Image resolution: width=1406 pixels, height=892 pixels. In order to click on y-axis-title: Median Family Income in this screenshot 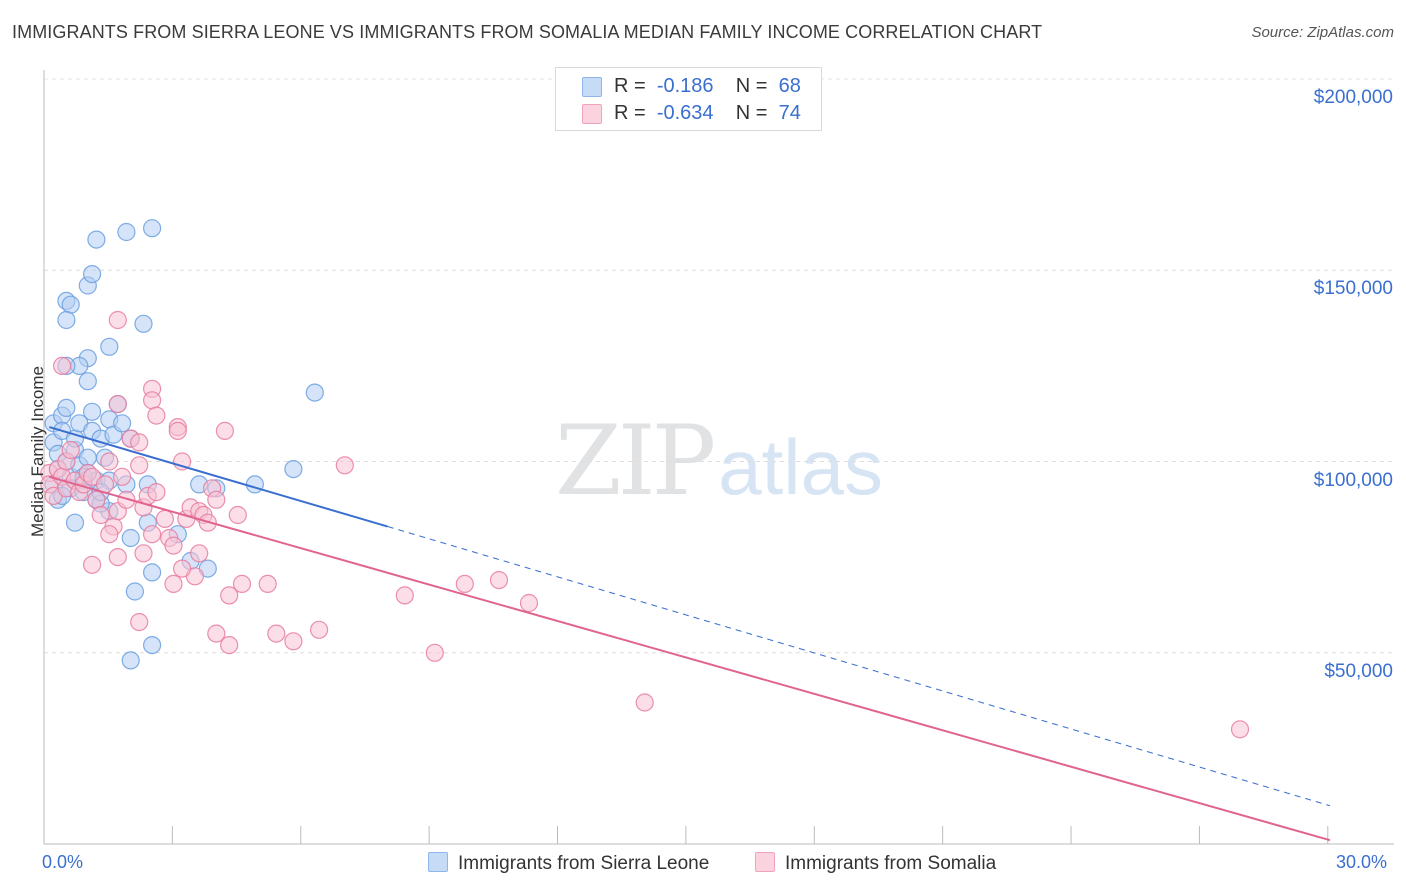, I will do `click(37, 451)`.